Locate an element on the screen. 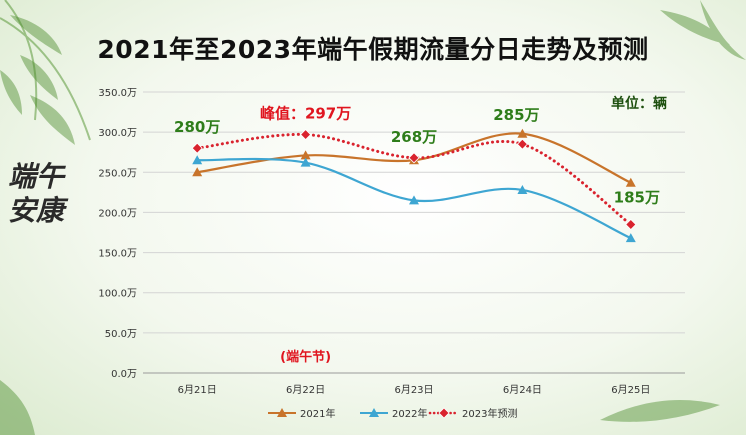 The width and height of the screenshot is (746, 435). data-label: 280万 is located at coordinates (197, 127).